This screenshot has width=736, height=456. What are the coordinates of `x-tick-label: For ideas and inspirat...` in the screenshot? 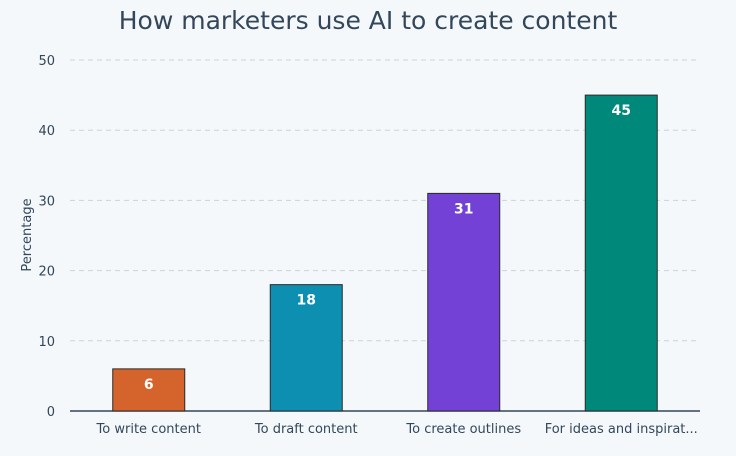 It's located at (621, 429).